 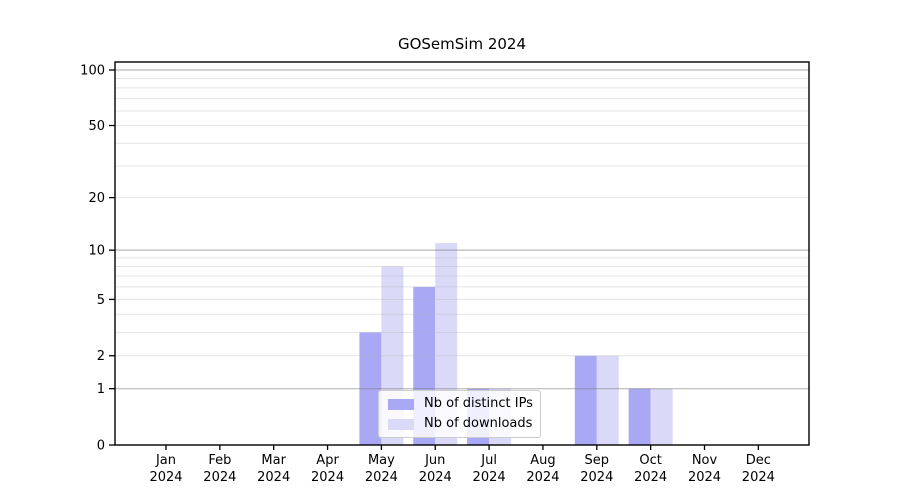 What do you see at coordinates (488, 460) in the screenshot?
I see `x-tick-label-month: Jul` at bounding box center [488, 460].